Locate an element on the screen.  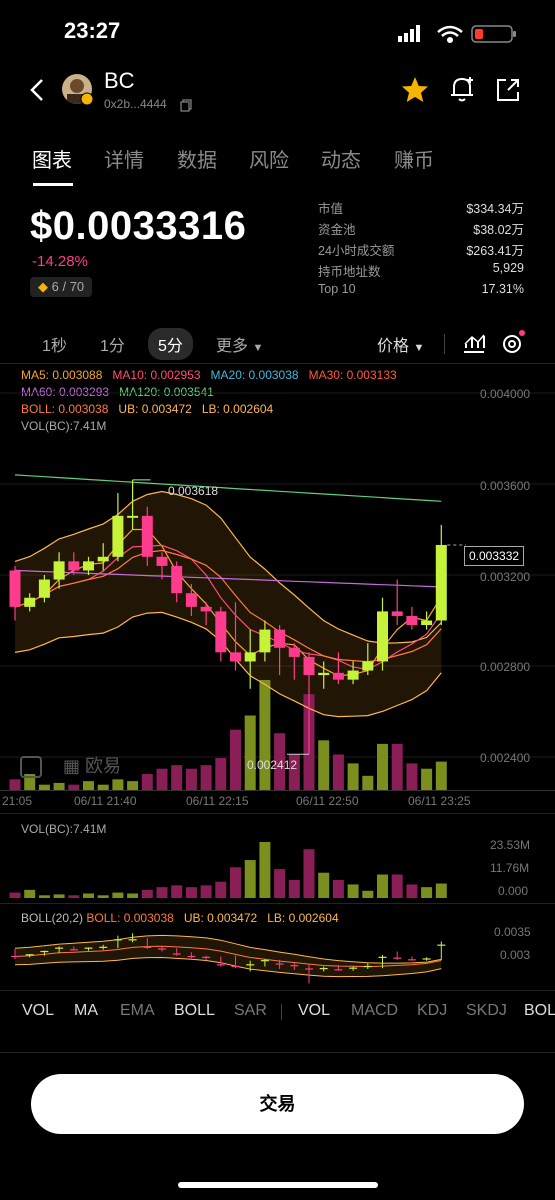
boll-upper-line is located at coordinates (228, 567).